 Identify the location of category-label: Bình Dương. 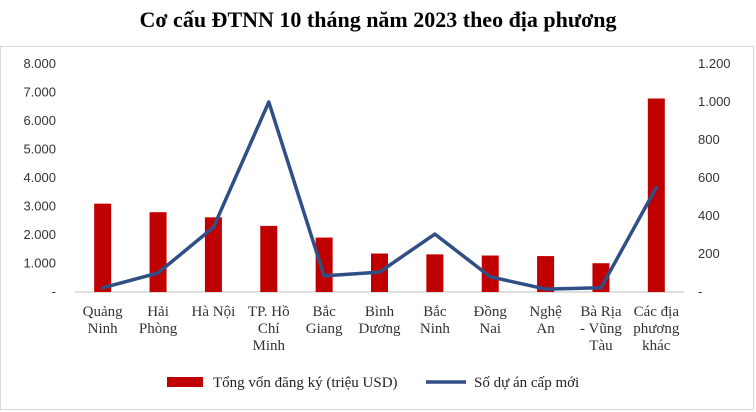
(380, 320).